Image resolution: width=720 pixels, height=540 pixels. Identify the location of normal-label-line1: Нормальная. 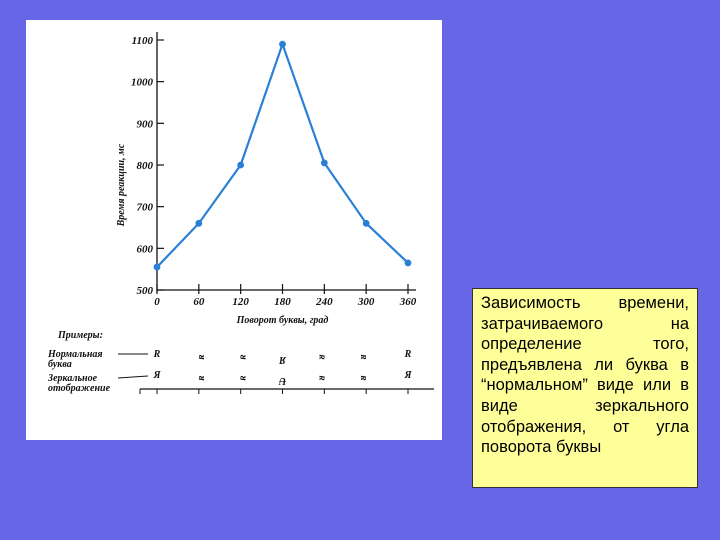
(75, 354).